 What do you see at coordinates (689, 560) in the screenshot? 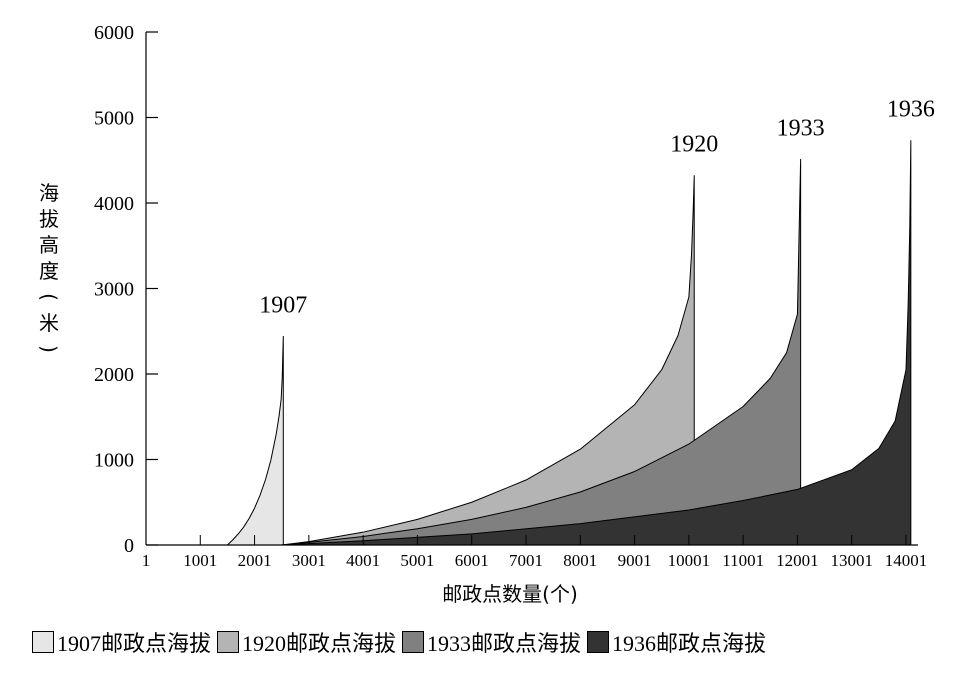
I see `x-tick-label: 10001` at bounding box center [689, 560].